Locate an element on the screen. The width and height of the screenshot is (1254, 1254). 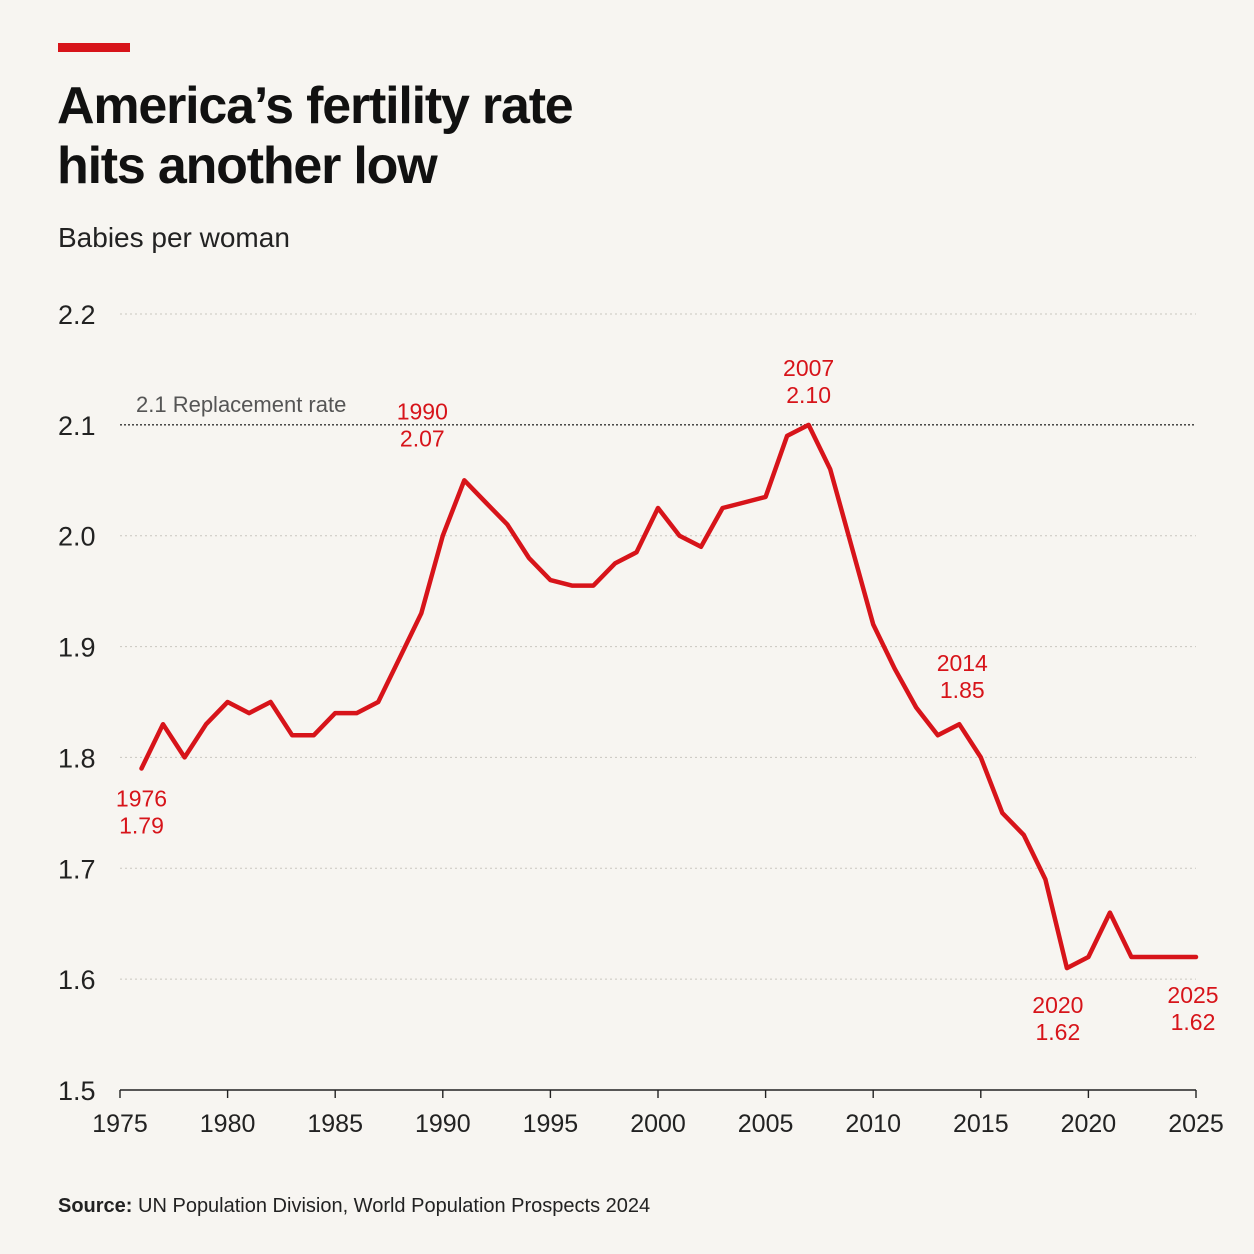
x-tick-label-2020: 2020 is located at coordinates (1089, 1124).